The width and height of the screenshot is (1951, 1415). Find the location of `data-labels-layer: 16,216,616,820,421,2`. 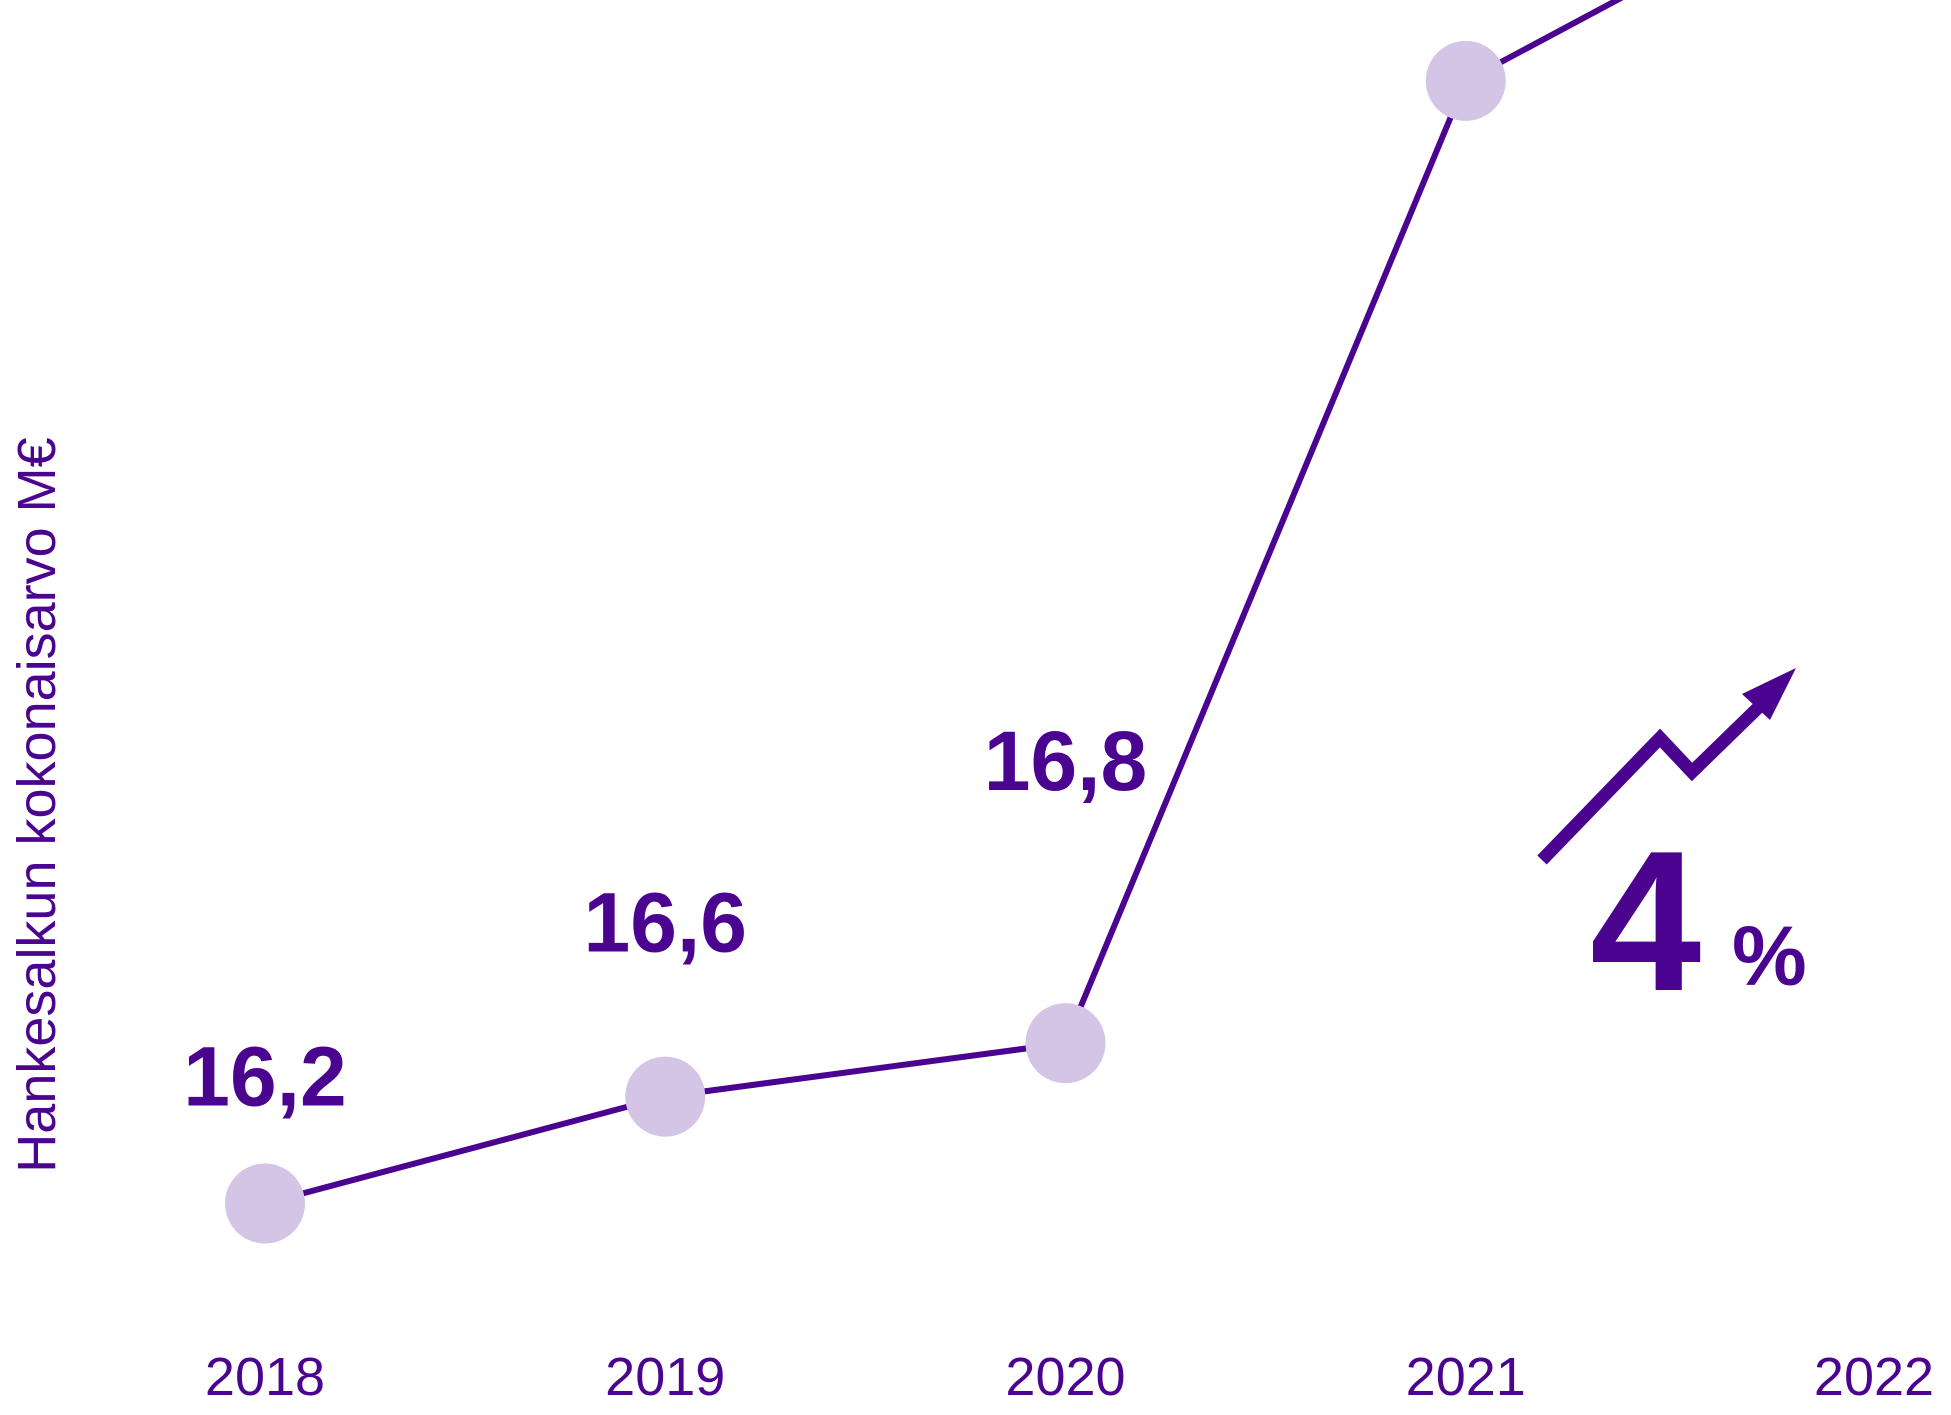

data-labels-layer: 16,216,616,820,421,2 is located at coordinates (665, 919).